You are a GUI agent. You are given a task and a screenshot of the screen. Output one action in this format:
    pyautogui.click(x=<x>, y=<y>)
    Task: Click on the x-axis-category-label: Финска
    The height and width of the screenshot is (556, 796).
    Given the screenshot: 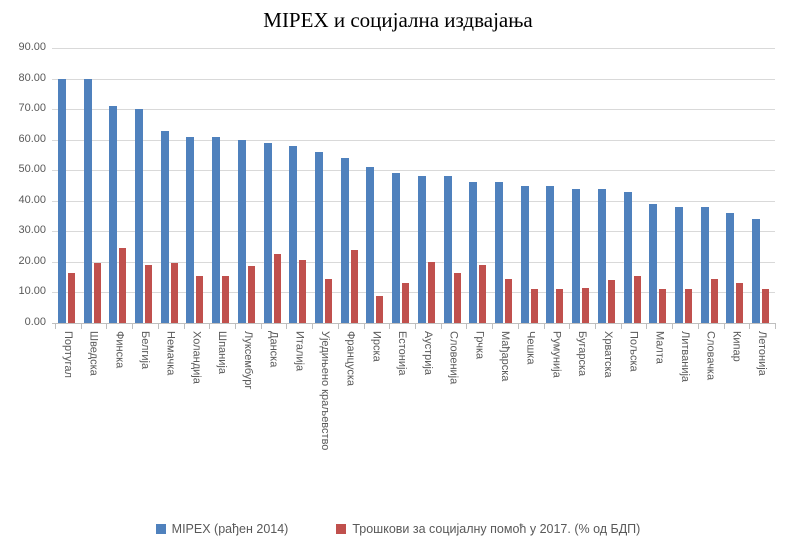 What is the action you would take?
    pyautogui.click(x=119, y=350)
    